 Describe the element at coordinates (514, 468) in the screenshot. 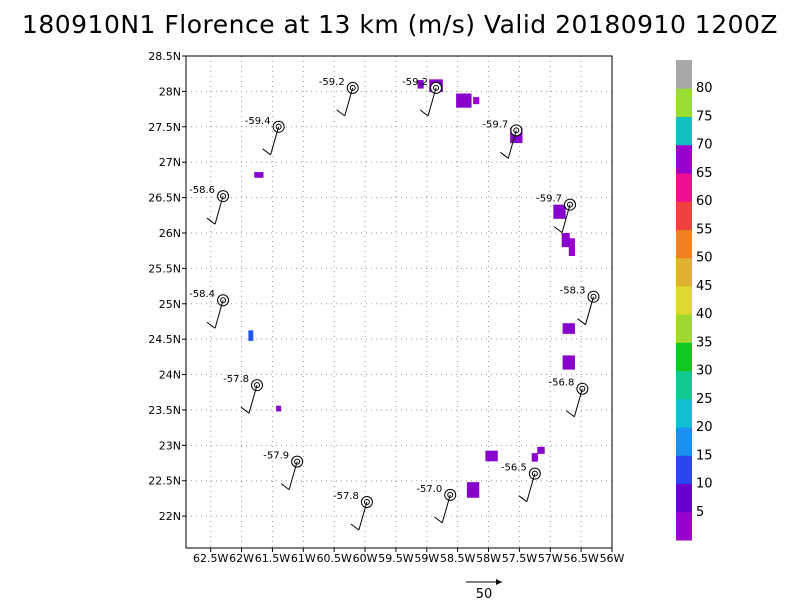

I see `station-label: -56.5` at that location.